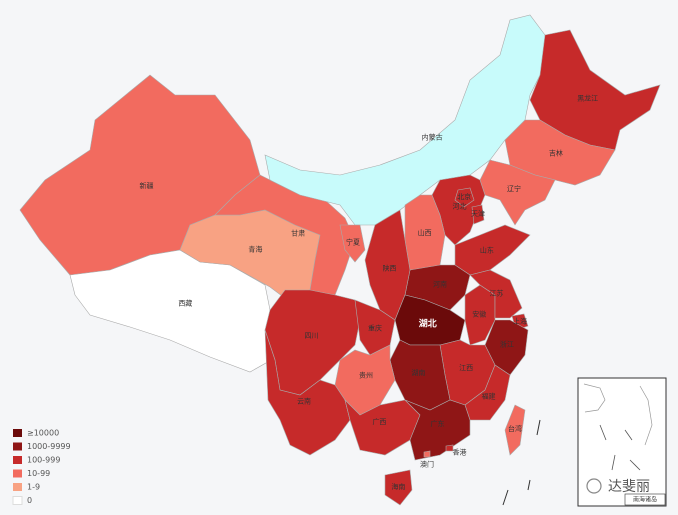  What do you see at coordinates (425, 232) in the screenshot?
I see `province-label: 山西` at bounding box center [425, 232].